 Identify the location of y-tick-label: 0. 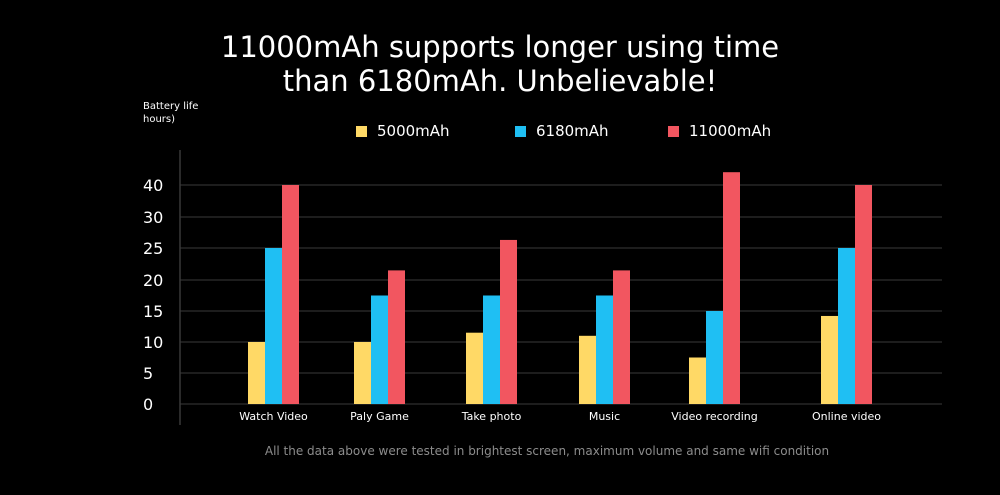
(148, 404).